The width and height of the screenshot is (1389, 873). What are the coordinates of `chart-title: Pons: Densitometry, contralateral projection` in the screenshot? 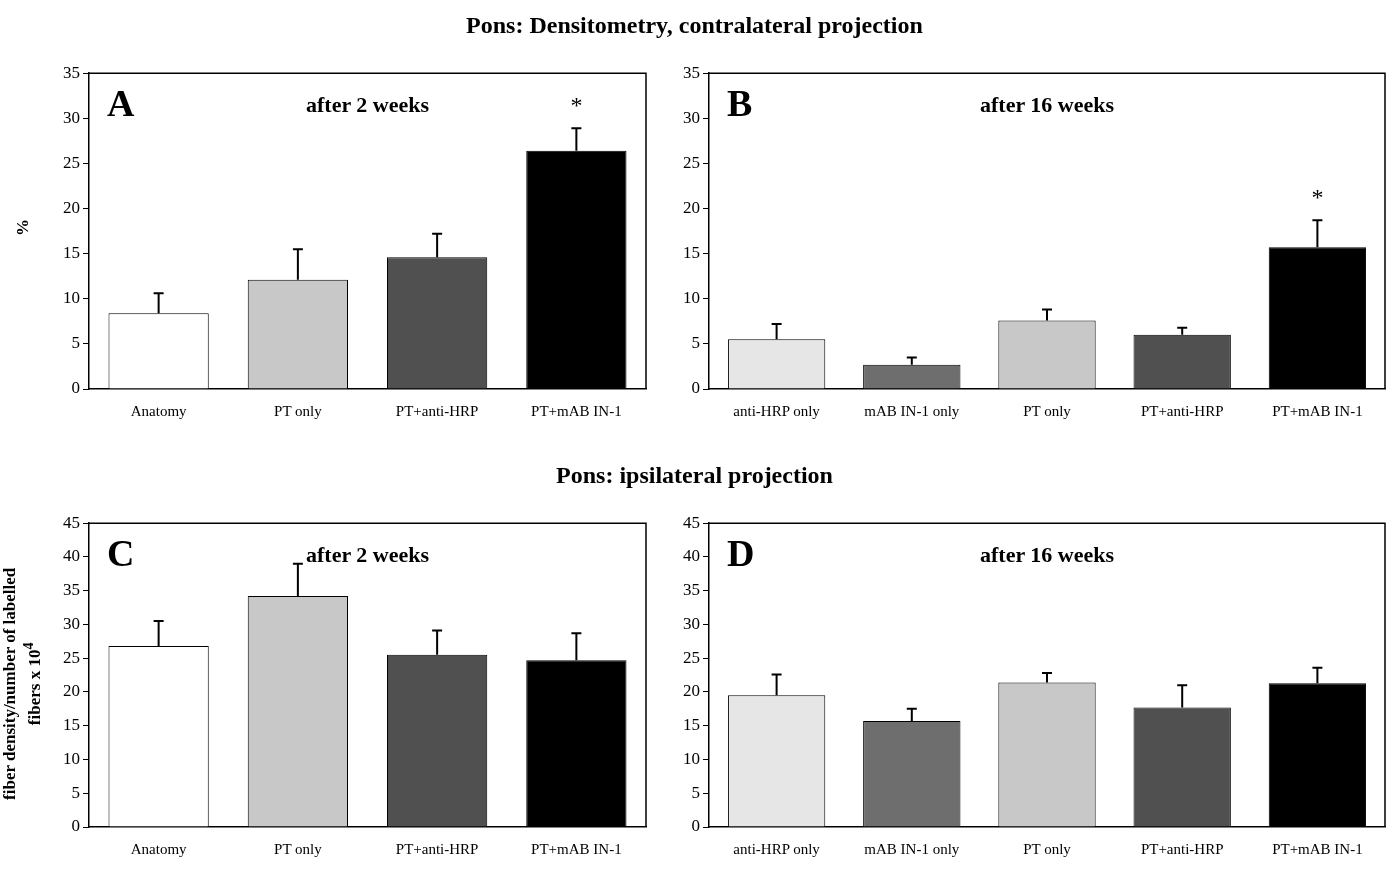 It's located at (694, 25).